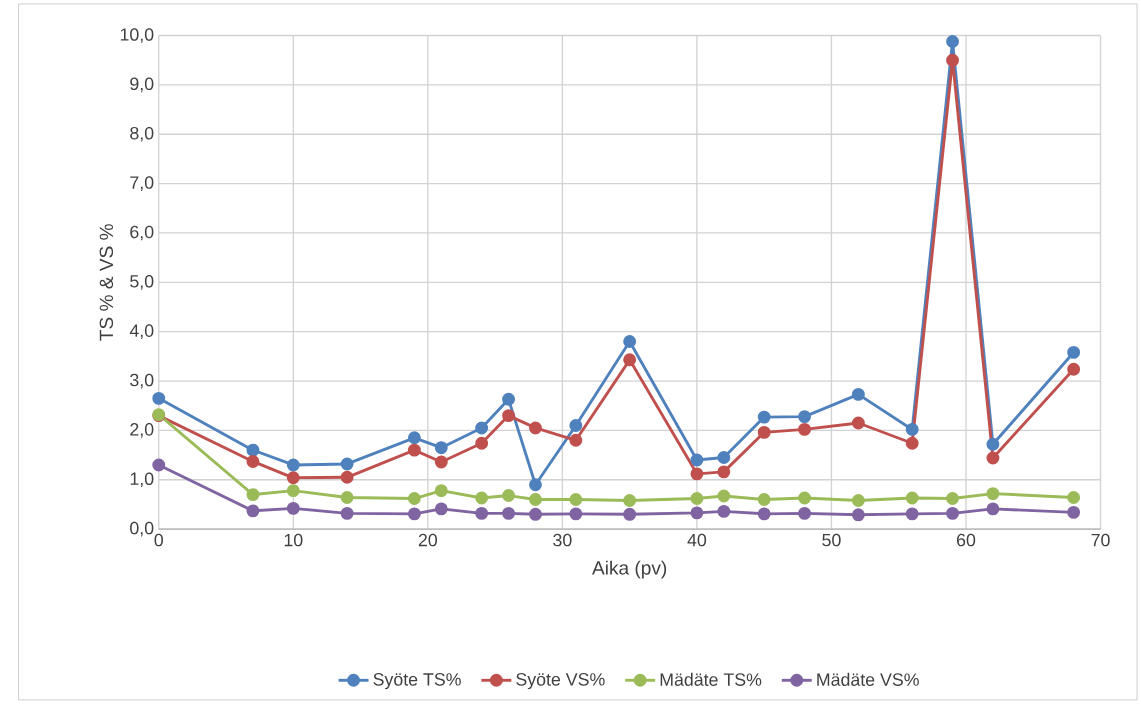  What do you see at coordinates (142, 85) in the screenshot?
I see `y-tick-label: 9,0` at bounding box center [142, 85].